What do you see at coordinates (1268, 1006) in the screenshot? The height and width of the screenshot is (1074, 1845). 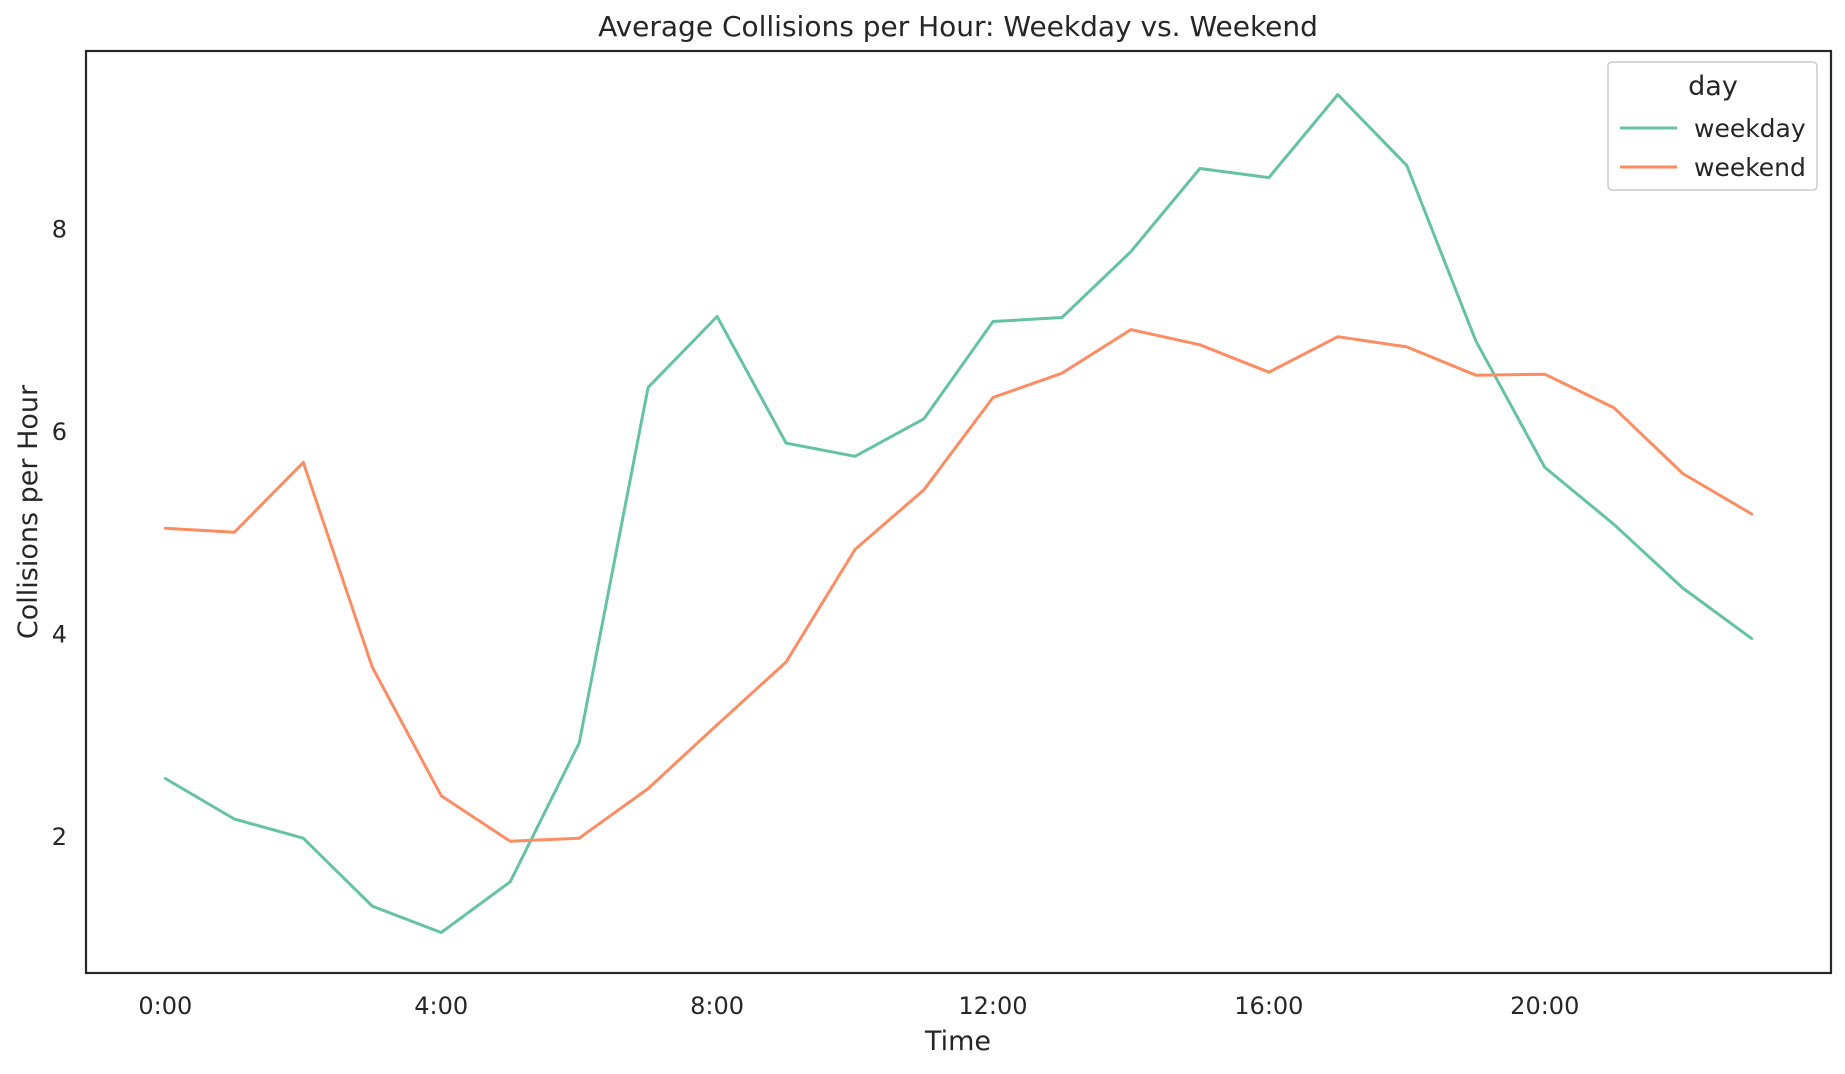 I see `x-tick-label: 16:00` at bounding box center [1268, 1006].